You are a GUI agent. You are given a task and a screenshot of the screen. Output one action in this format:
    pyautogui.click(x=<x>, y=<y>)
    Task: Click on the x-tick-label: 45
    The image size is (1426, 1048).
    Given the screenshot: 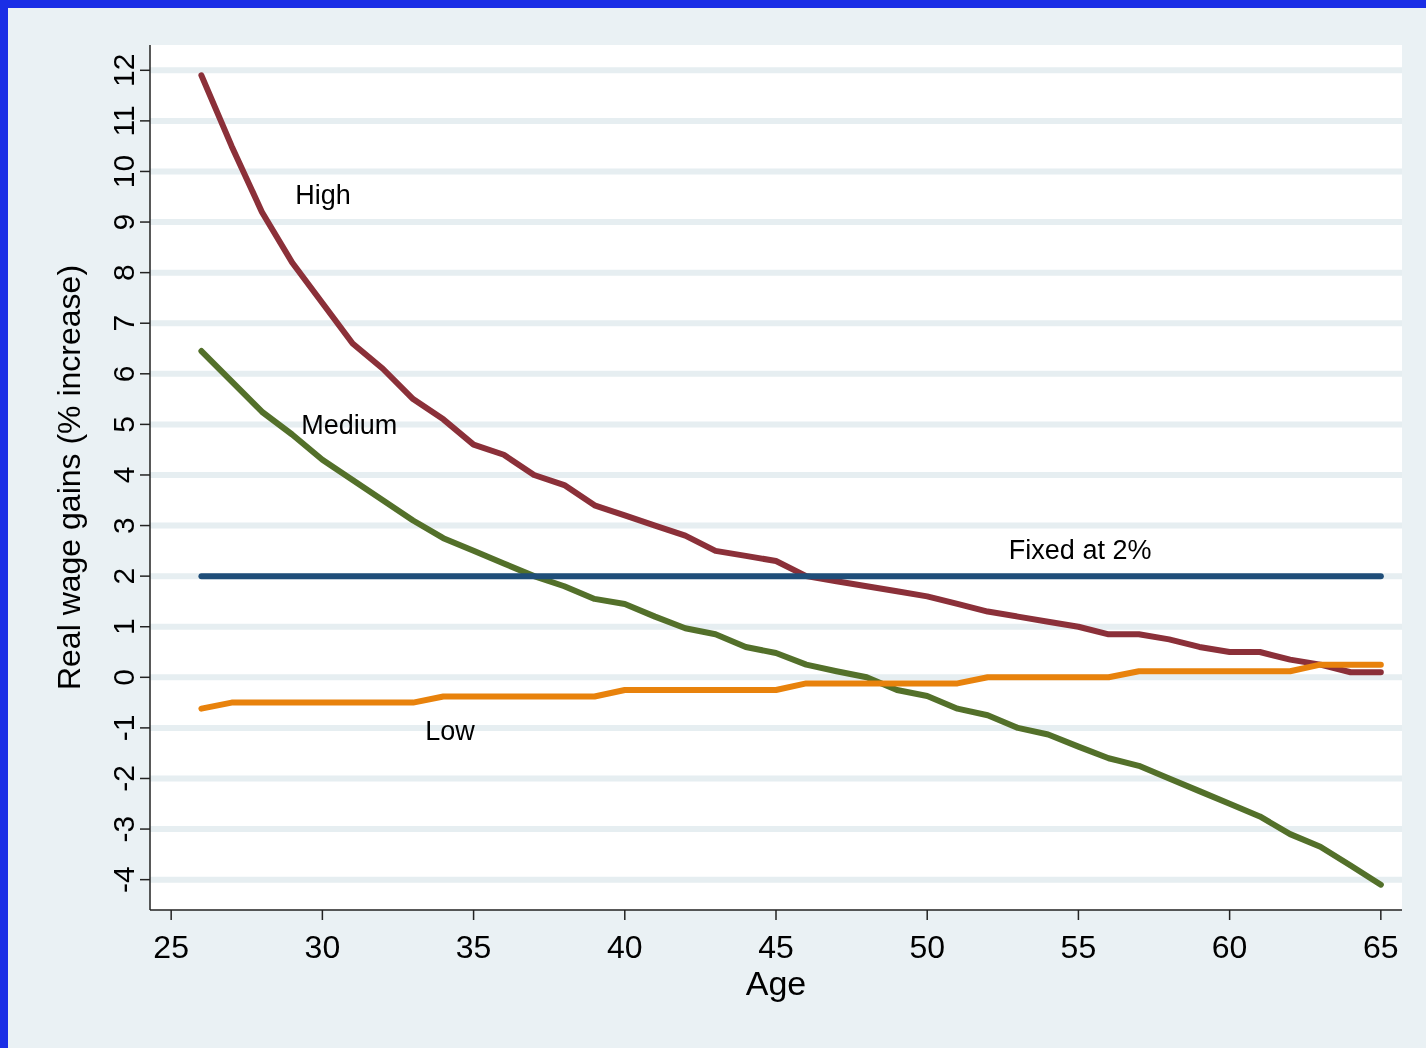 What is the action you would take?
    pyautogui.click(x=776, y=947)
    